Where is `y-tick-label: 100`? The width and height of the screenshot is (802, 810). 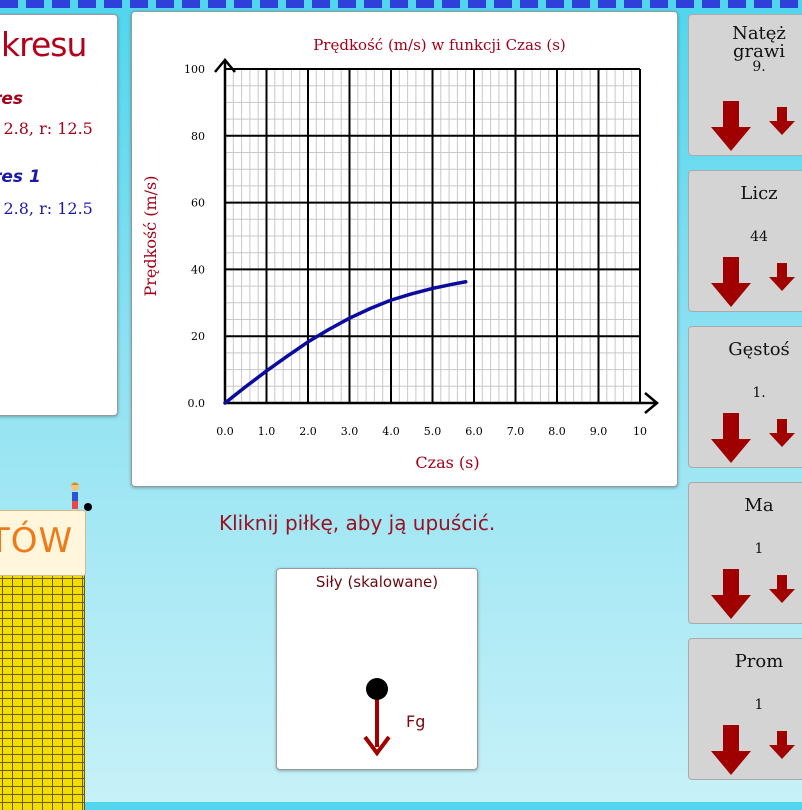
y-tick-label: 100 is located at coordinates (194, 69).